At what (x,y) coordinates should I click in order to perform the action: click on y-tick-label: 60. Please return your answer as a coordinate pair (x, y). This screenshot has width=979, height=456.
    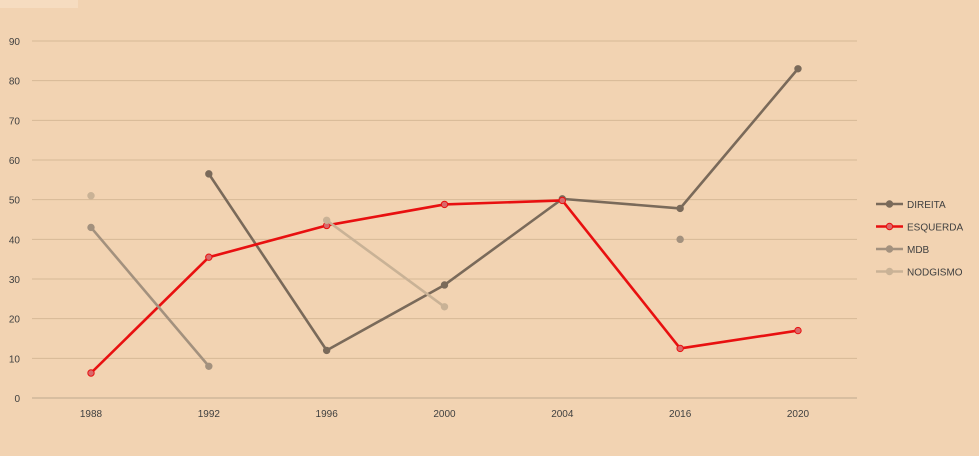
    Looking at the image, I should click on (15, 161).